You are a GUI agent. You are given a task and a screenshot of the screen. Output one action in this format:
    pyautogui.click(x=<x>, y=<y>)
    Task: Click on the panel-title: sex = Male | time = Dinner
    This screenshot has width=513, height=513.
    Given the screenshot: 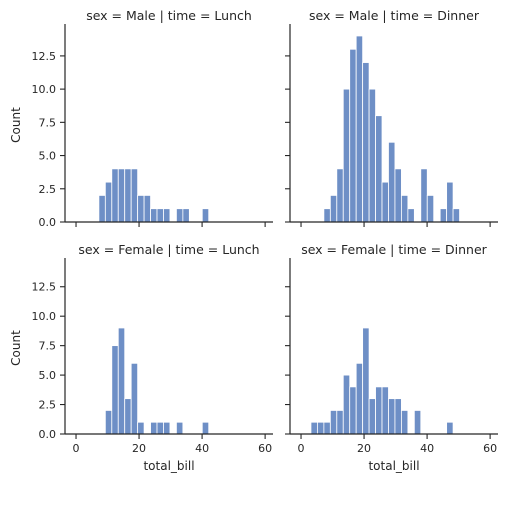 What is the action you would take?
    pyautogui.click(x=394, y=15)
    